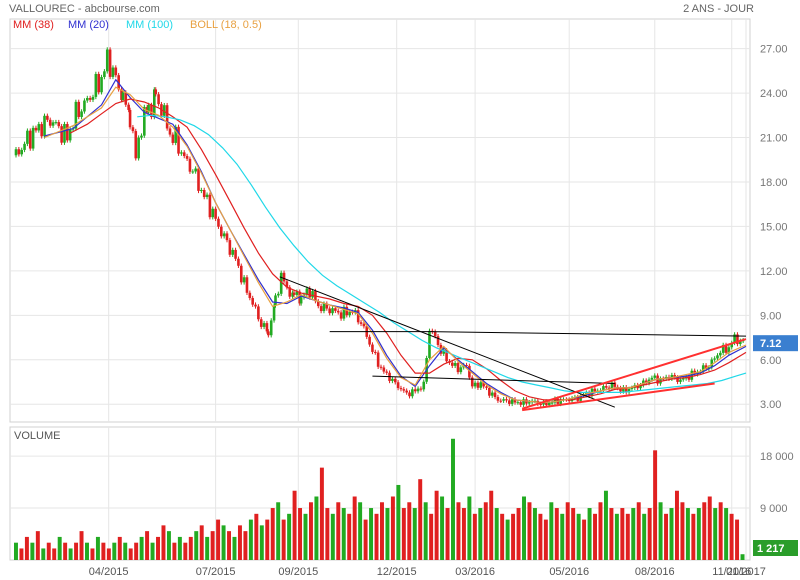 The height and width of the screenshot is (580, 800). What do you see at coordinates (33, 25) in the screenshot?
I see `legend-mm38: MM (38)` at bounding box center [33, 25].